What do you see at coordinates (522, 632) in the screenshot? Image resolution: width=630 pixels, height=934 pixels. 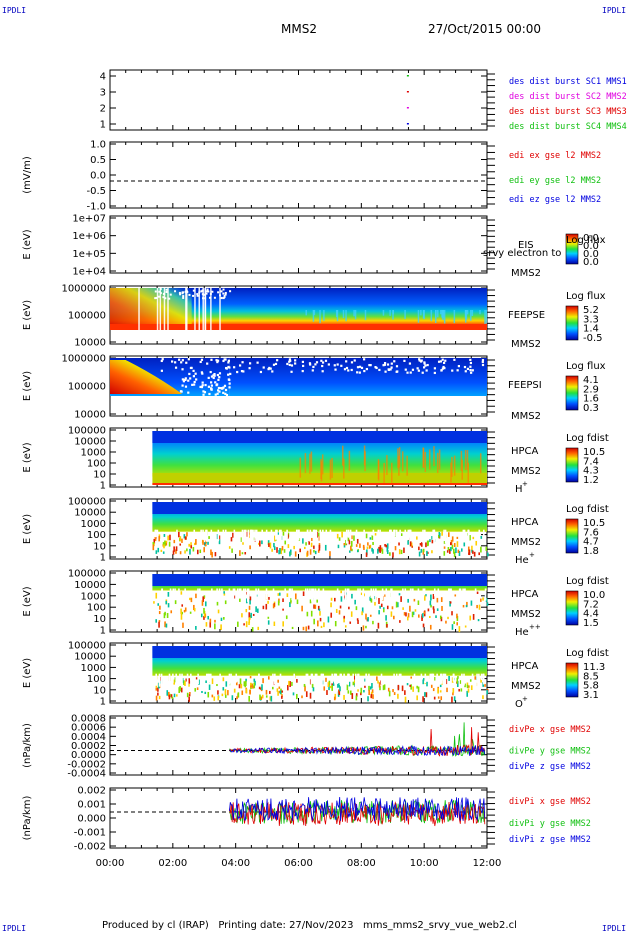 I see `species-hpca_hepp: He` at bounding box center [522, 632].